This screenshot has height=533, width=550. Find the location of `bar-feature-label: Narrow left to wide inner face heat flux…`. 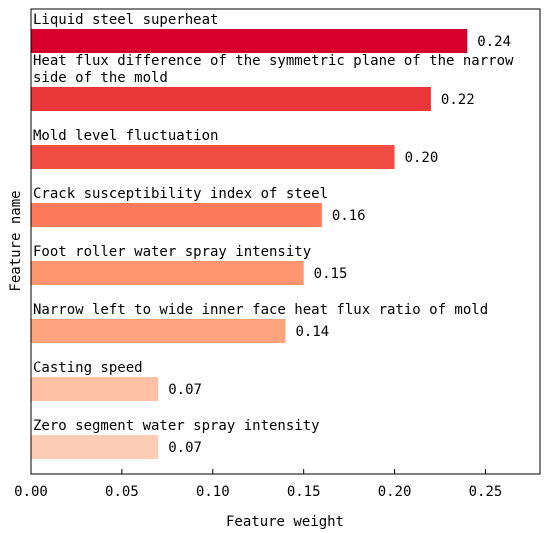

bar-feature-label: Narrow left to wide inner face heat flux… is located at coordinates (260, 310).